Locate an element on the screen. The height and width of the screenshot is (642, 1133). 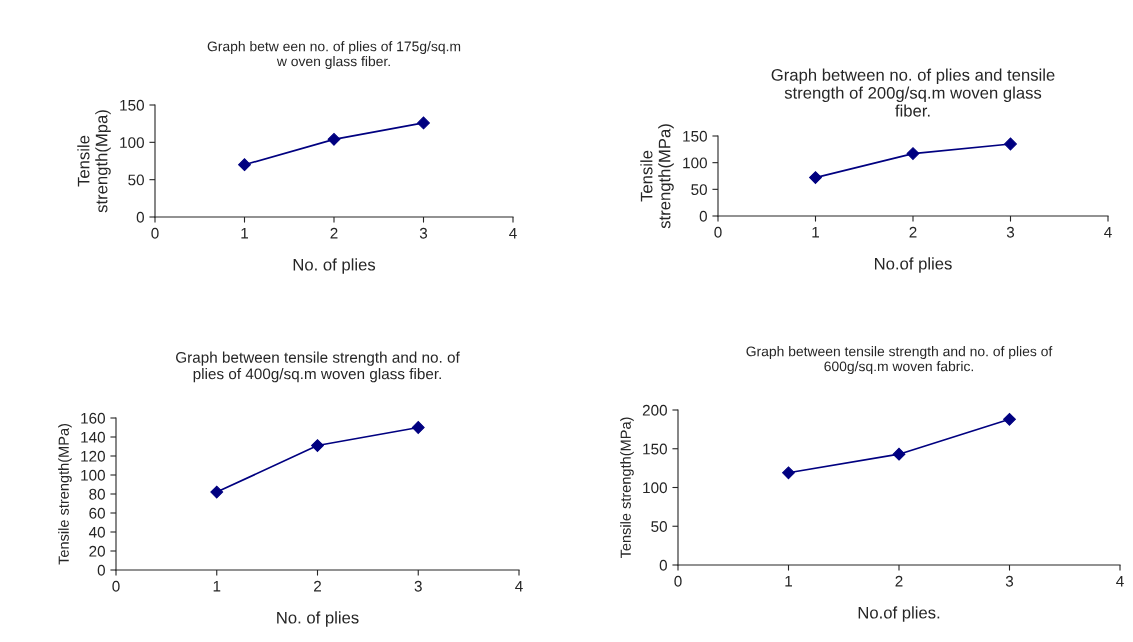
y-tick-label: 40 is located at coordinates (96, 532).